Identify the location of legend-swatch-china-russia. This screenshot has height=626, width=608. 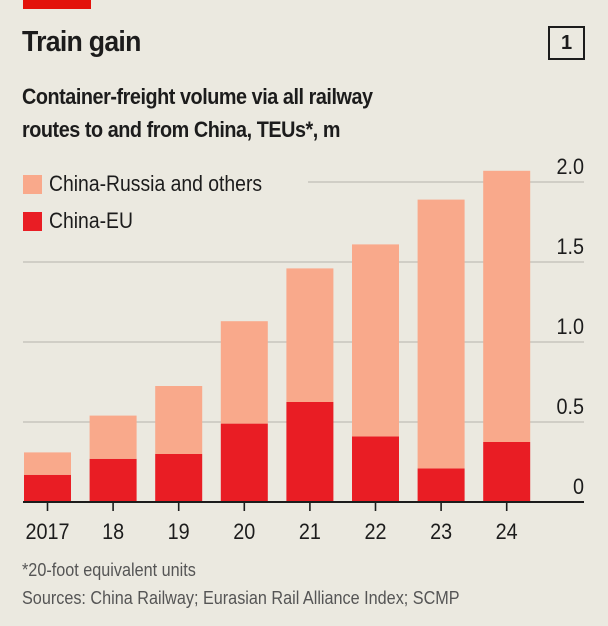
(32, 184).